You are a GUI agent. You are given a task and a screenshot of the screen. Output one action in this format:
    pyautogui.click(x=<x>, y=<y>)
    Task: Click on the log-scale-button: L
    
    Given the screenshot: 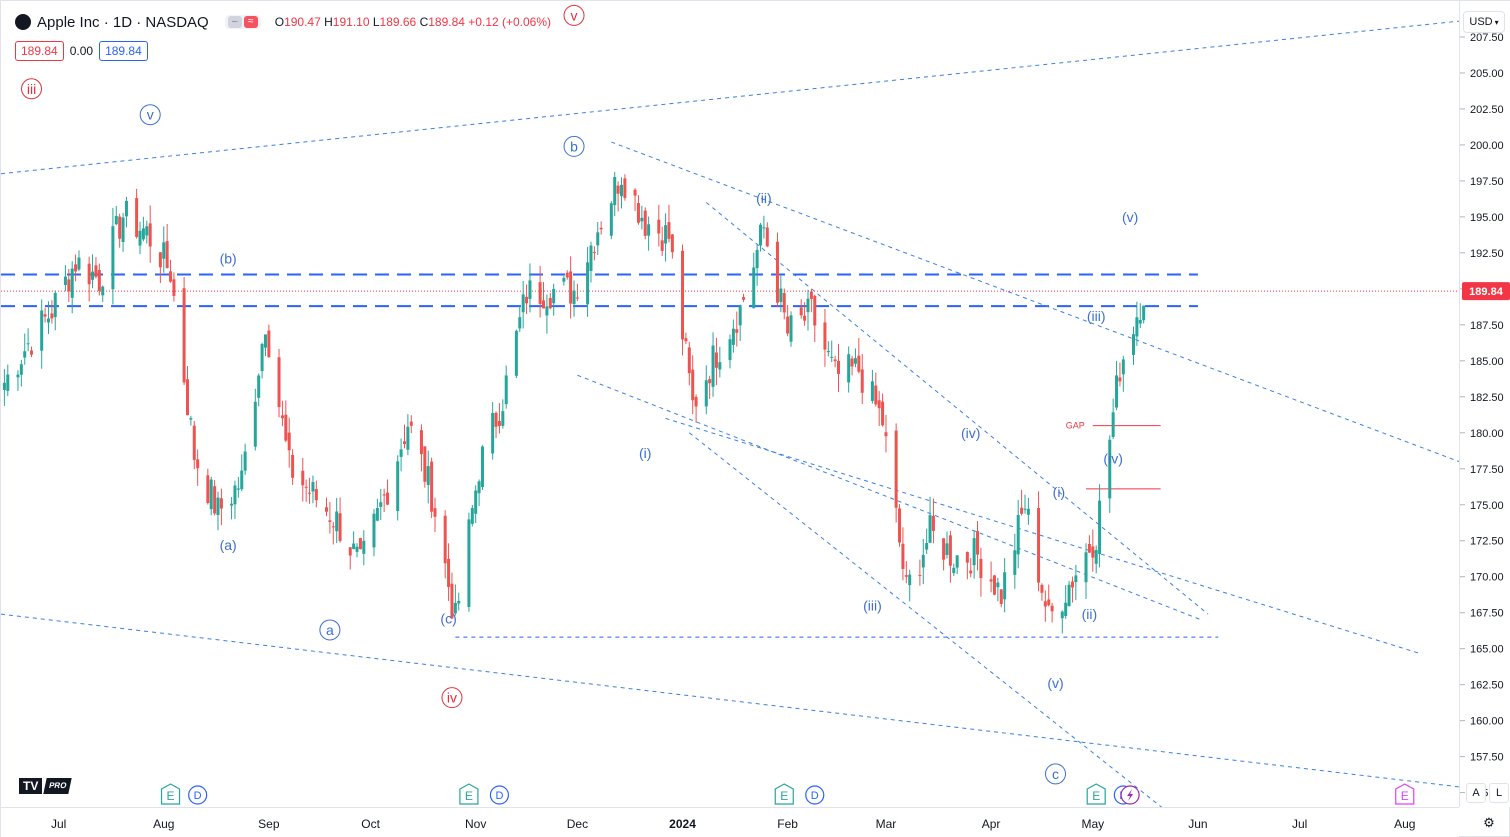 What is the action you would take?
    pyautogui.click(x=1499, y=793)
    